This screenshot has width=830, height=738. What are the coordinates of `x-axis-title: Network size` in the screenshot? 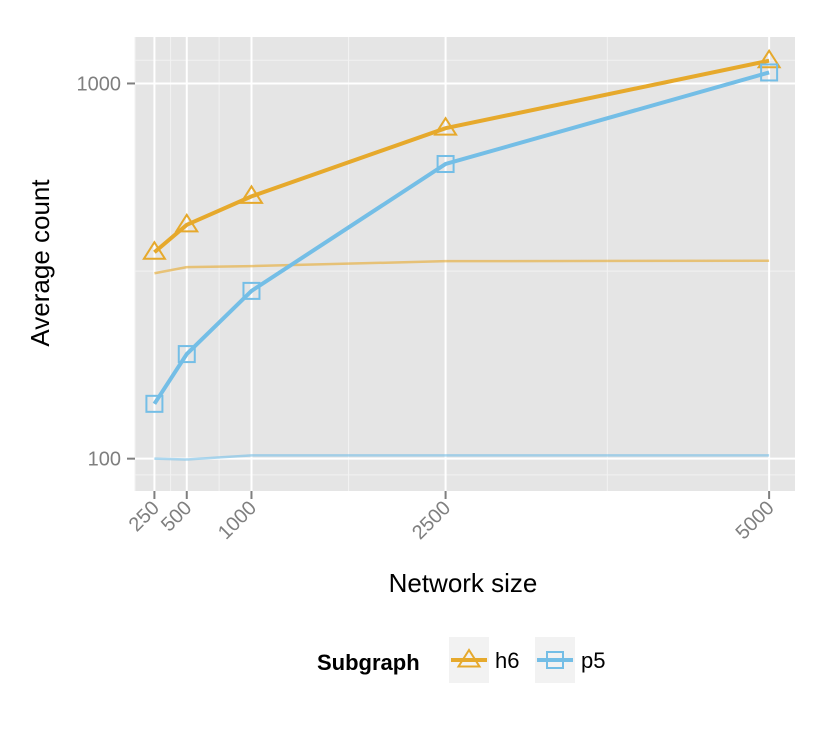 It's located at (463, 583).